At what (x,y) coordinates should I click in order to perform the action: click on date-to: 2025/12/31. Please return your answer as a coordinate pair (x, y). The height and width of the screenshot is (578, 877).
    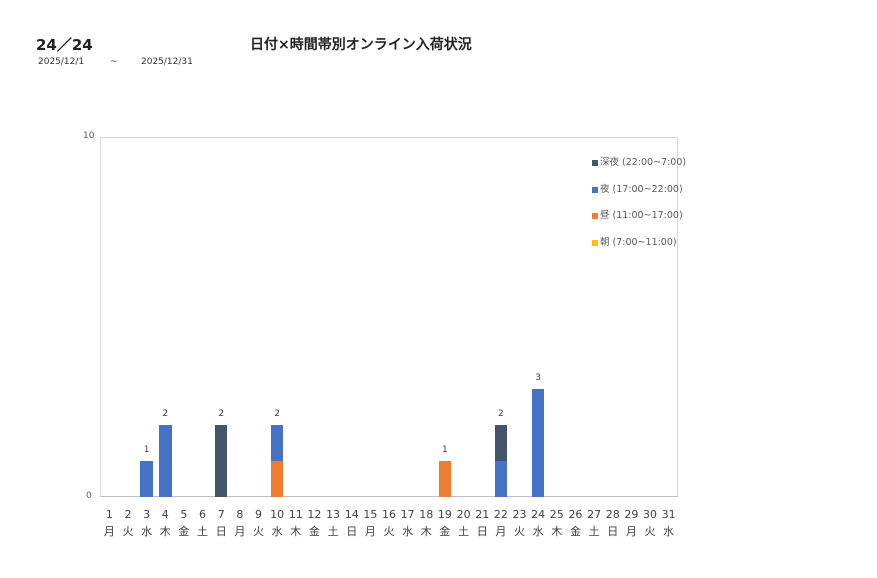
    Looking at the image, I should click on (167, 62).